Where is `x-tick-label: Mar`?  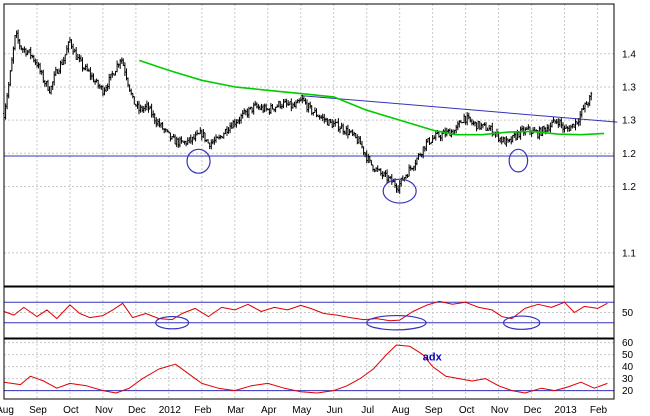 x-tick-label: Mar is located at coordinates (236, 410).